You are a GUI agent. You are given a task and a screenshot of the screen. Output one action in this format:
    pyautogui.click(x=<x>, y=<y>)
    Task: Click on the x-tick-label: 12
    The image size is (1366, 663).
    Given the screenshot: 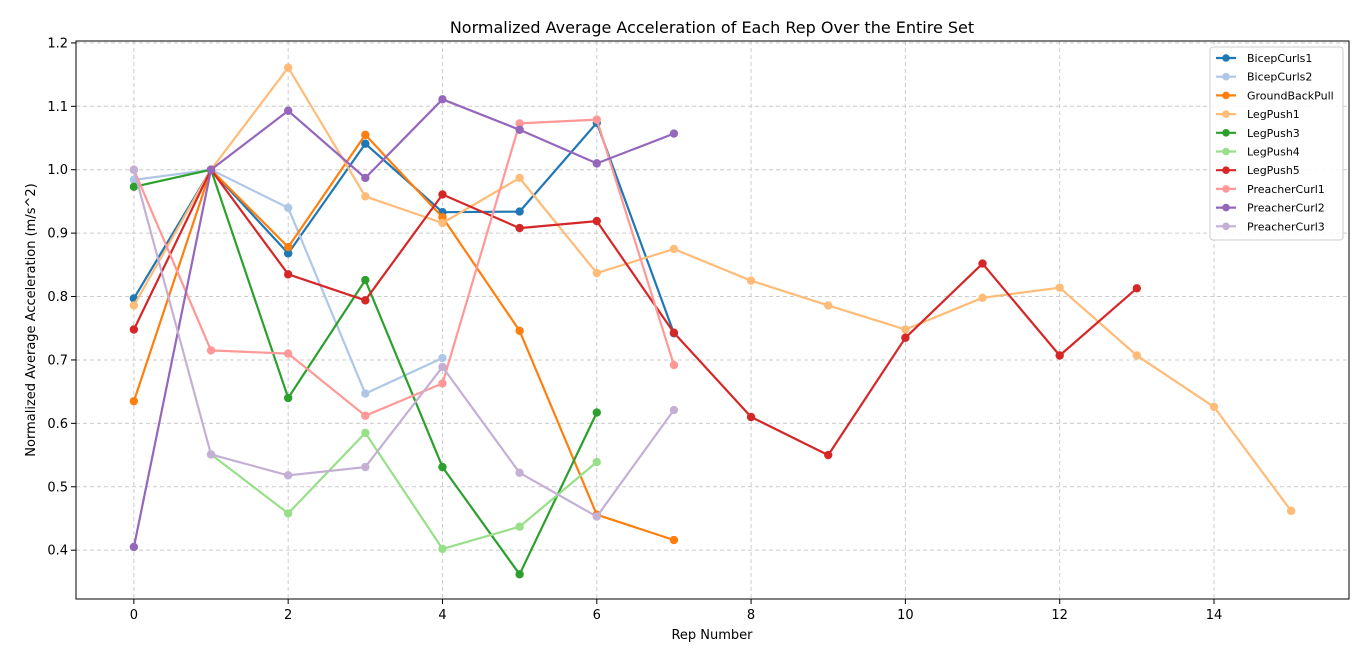 What is the action you would take?
    pyautogui.click(x=1059, y=615)
    